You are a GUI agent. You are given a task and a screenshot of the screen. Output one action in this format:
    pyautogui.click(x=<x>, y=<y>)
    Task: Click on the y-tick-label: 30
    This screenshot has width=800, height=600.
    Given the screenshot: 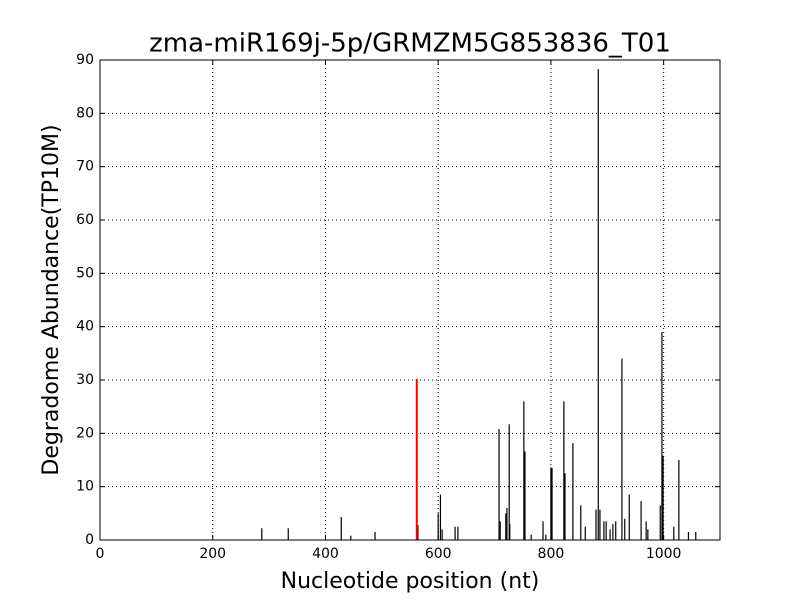 What is the action you would take?
    pyautogui.click(x=85, y=380)
    